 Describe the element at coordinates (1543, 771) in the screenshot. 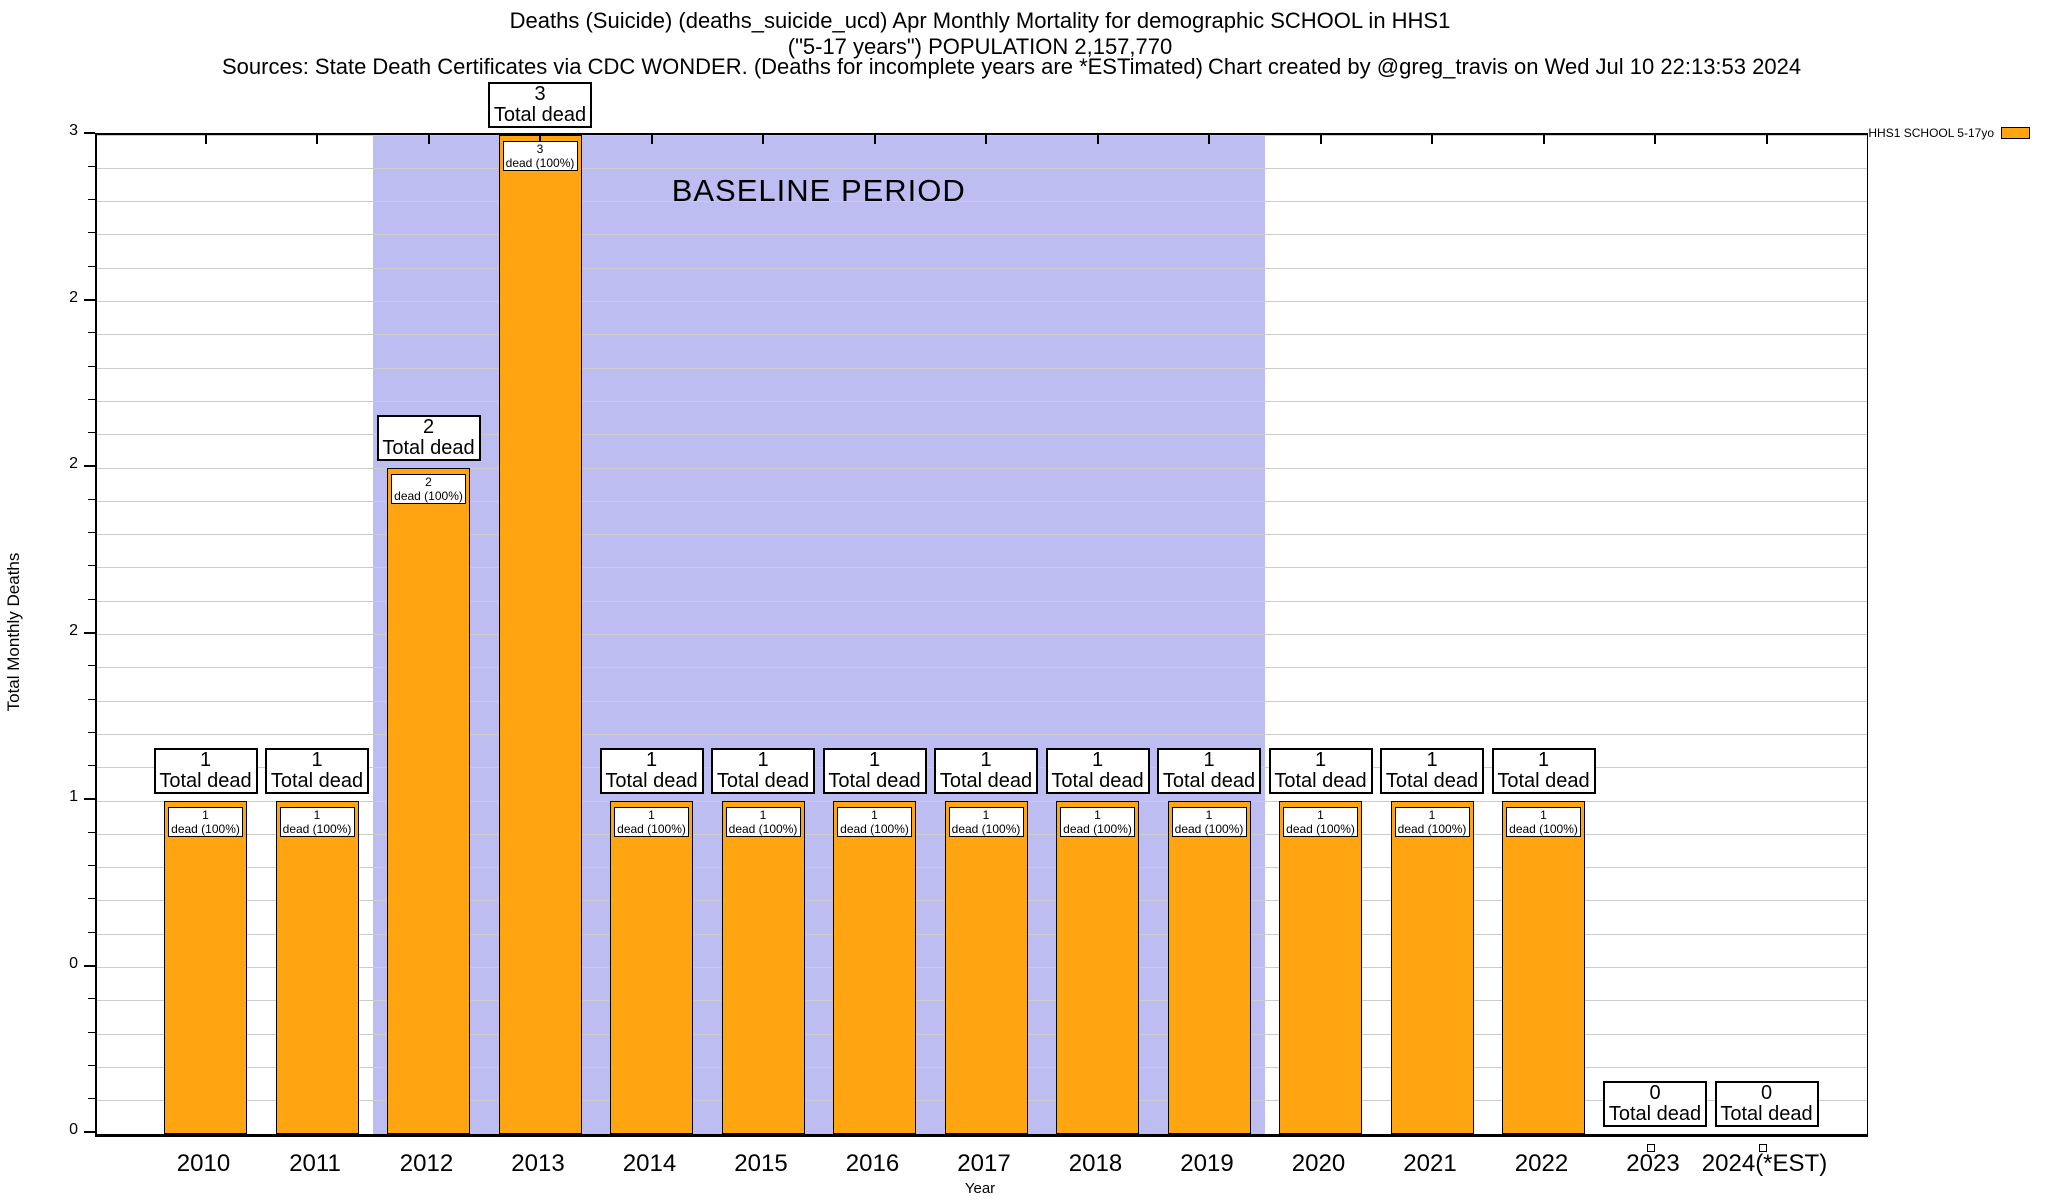

I see `bar-total-label-2022: 1 Total dead` at that location.